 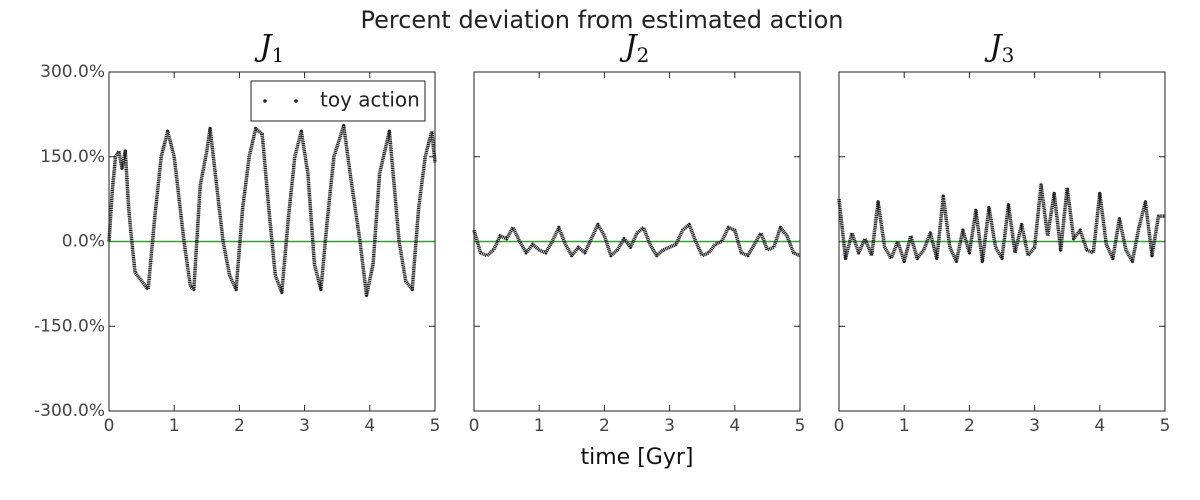 What do you see at coordinates (83, 242) in the screenshot?
I see `y-tick-label: 0.0%` at bounding box center [83, 242].